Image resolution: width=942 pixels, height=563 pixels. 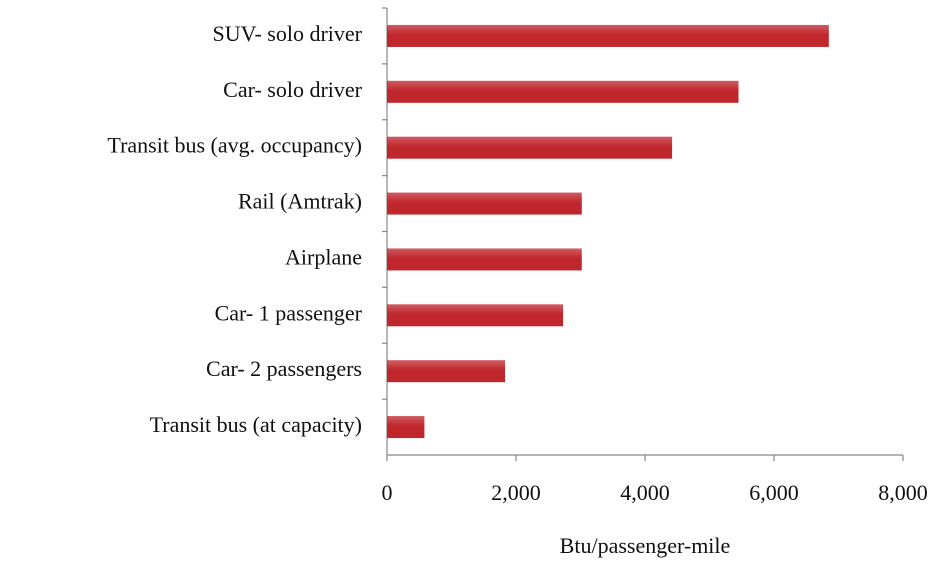 I want to click on x-tick-label: 0, so click(x=387, y=492).